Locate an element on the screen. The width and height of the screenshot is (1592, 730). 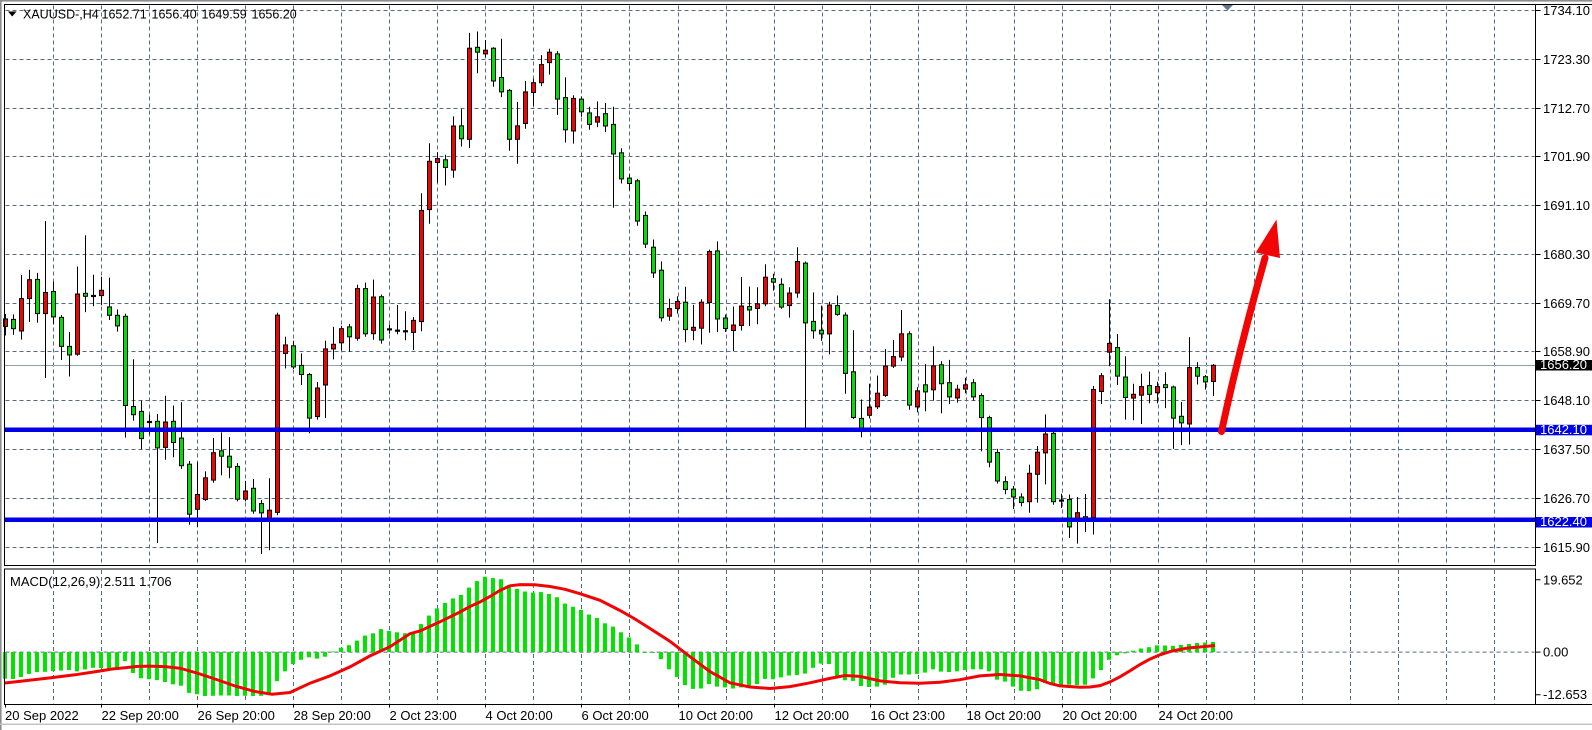
svg-text: 1712.70 is located at coordinates (1566, 108).